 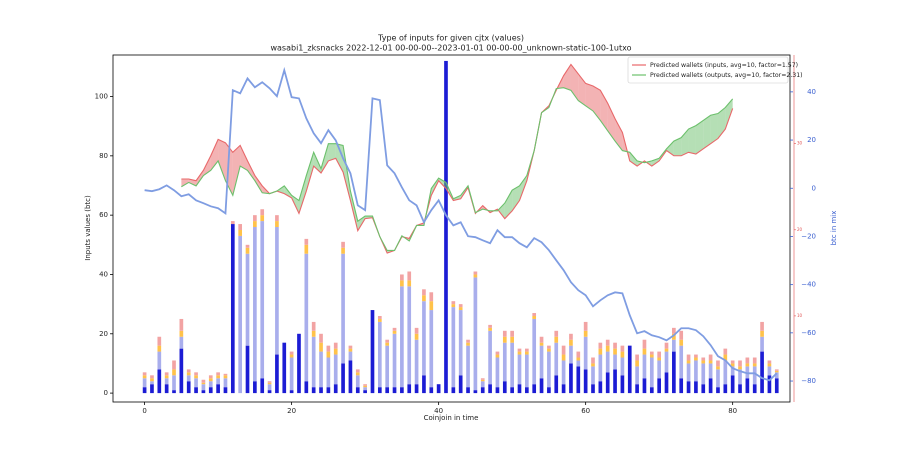 I want to click on x-axis-label: Coinjoin in time, so click(x=451, y=418).